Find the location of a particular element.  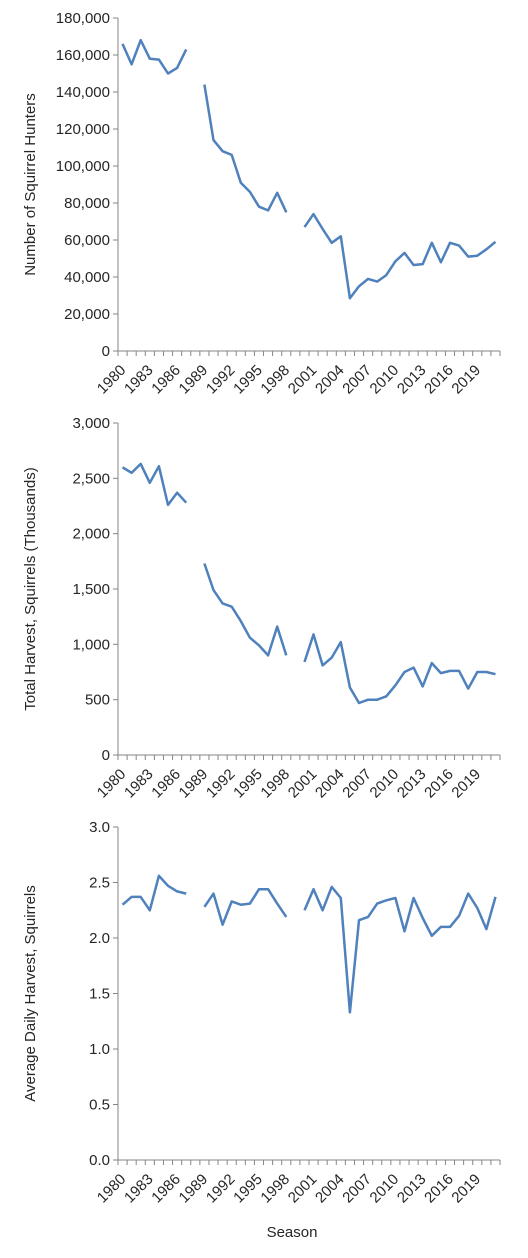

y-tick-label: 1,500 is located at coordinates (91, 589).